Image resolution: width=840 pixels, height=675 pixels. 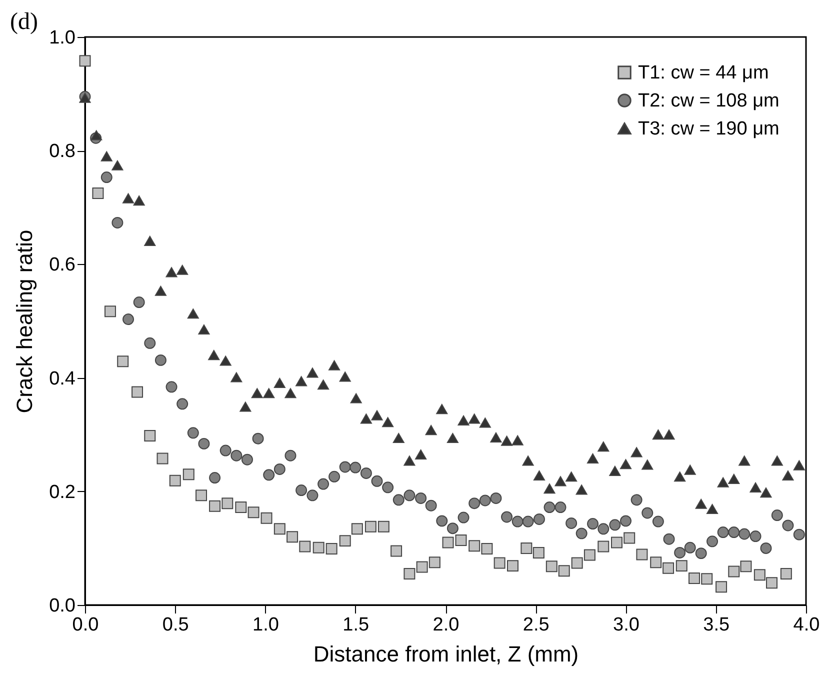 What do you see at coordinates (626, 625) in the screenshot?
I see `x-tick-label: 3.0` at bounding box center [626, 625].